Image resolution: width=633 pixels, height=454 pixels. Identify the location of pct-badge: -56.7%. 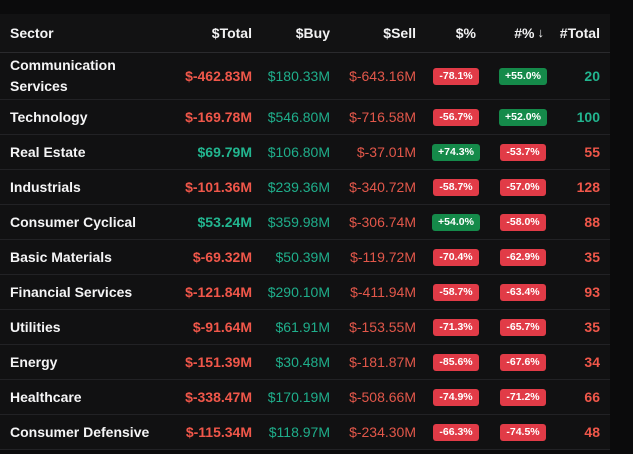
(456, 117).